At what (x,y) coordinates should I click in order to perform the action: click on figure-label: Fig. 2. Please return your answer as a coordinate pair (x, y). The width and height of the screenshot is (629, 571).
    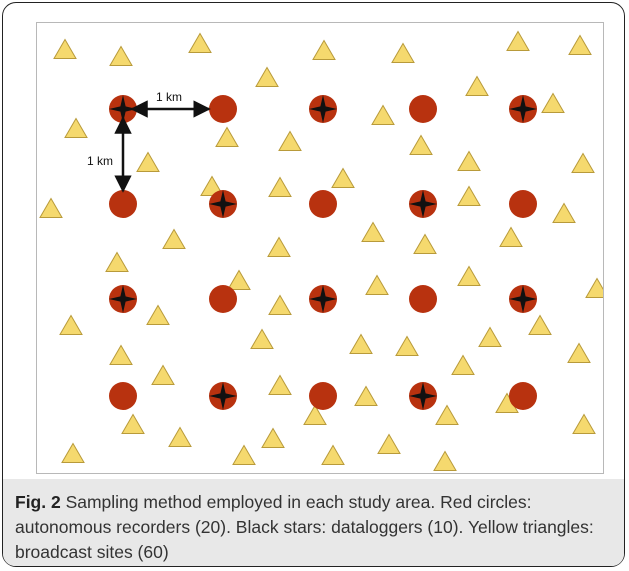
    Looking at the image, I should click on (38, 502).